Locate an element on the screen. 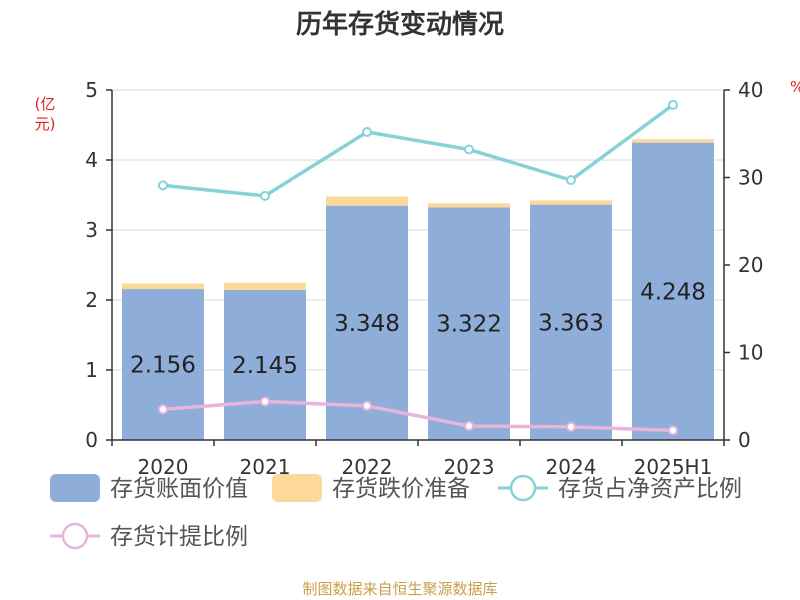 Image resolution: width=800 pixels, height=600 pixels. bar-value-label: 4.248 is located at coordinates (673, 292).